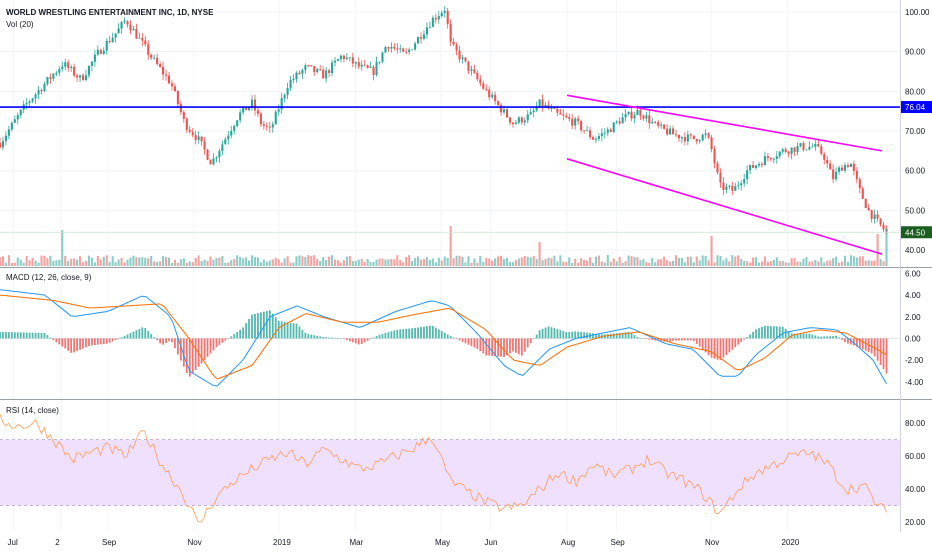 Image resolution: width=932 pixels, height=555 pixels. What do you see at coordinates (914, 360) in the screenshot?
I see `macd-tick-label: -2.00` at bounding box center [914, 360].